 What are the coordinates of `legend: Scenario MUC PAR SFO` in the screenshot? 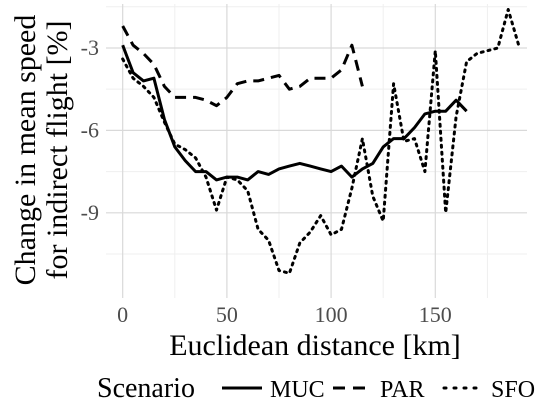 It's located at (316, 388).